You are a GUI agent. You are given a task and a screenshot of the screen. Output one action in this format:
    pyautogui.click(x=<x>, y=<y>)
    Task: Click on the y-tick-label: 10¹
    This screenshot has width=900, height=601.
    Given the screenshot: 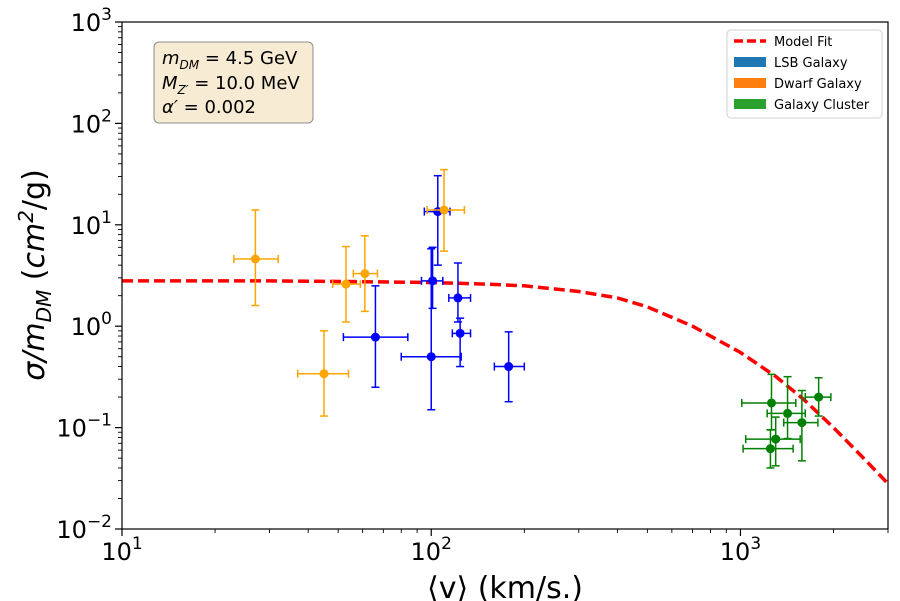 What is the action you would take?
    pyautogui.click(x=91, y=224)
    